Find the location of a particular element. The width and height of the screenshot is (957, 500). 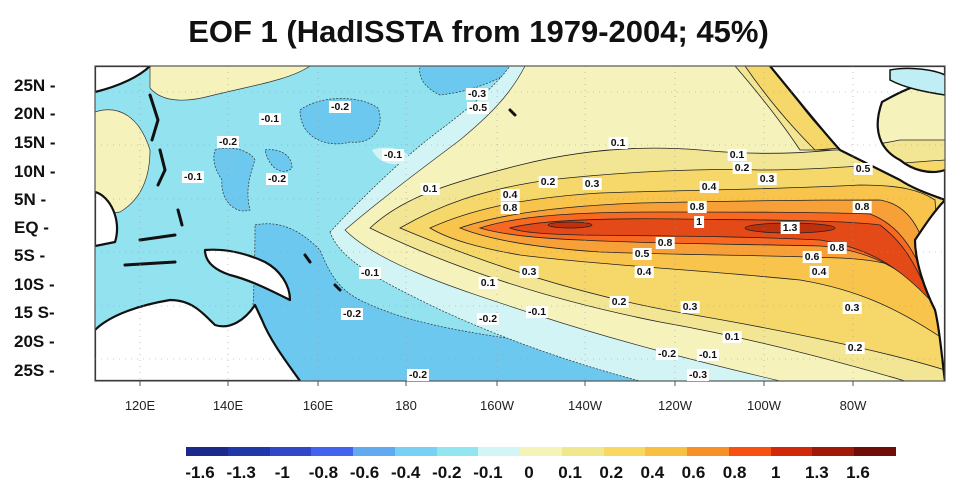

colorbar-tick-label: 0 is located at coordinates (529, 472).